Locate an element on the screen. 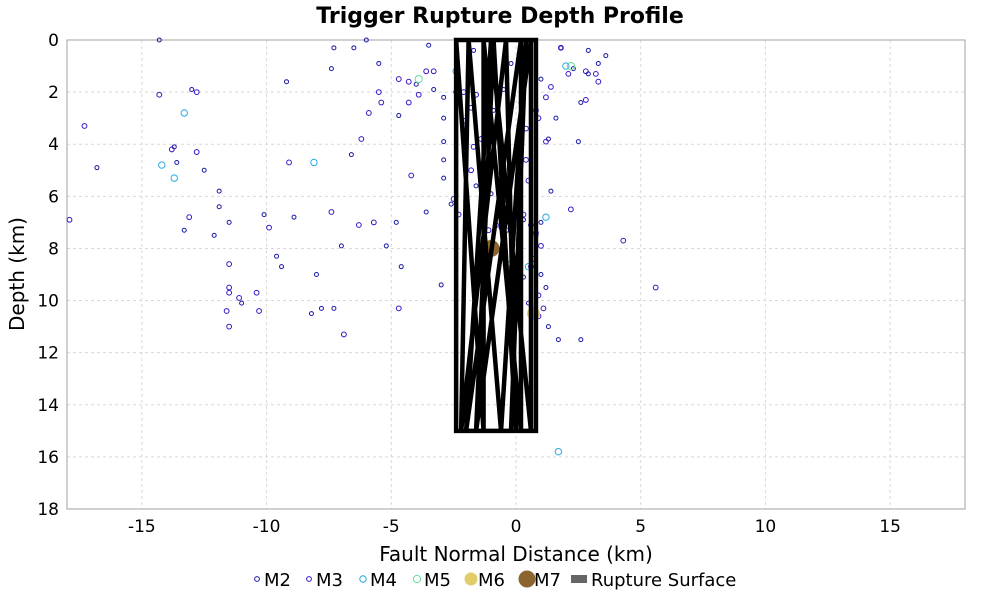 Image resolution: width=1000 pixels, height=600 pixels. x-axis-ticks: -15 -10 -5 0 5 10 15 is located at coordinates (514, 527).